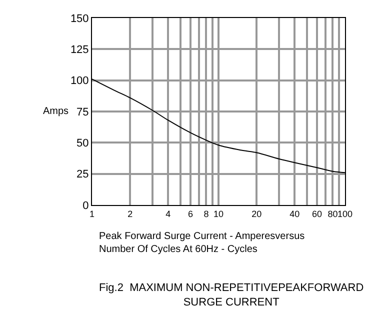 The width and height of the screenshot is (383, 327). What do you see at coordinates (202, 243) in the screenshot?
I see `x-axis-title: Peak Forward Surge Current - Amperesversus Number Of Cycles At 60Hz - Cycles` at bounding box center [202, 243].